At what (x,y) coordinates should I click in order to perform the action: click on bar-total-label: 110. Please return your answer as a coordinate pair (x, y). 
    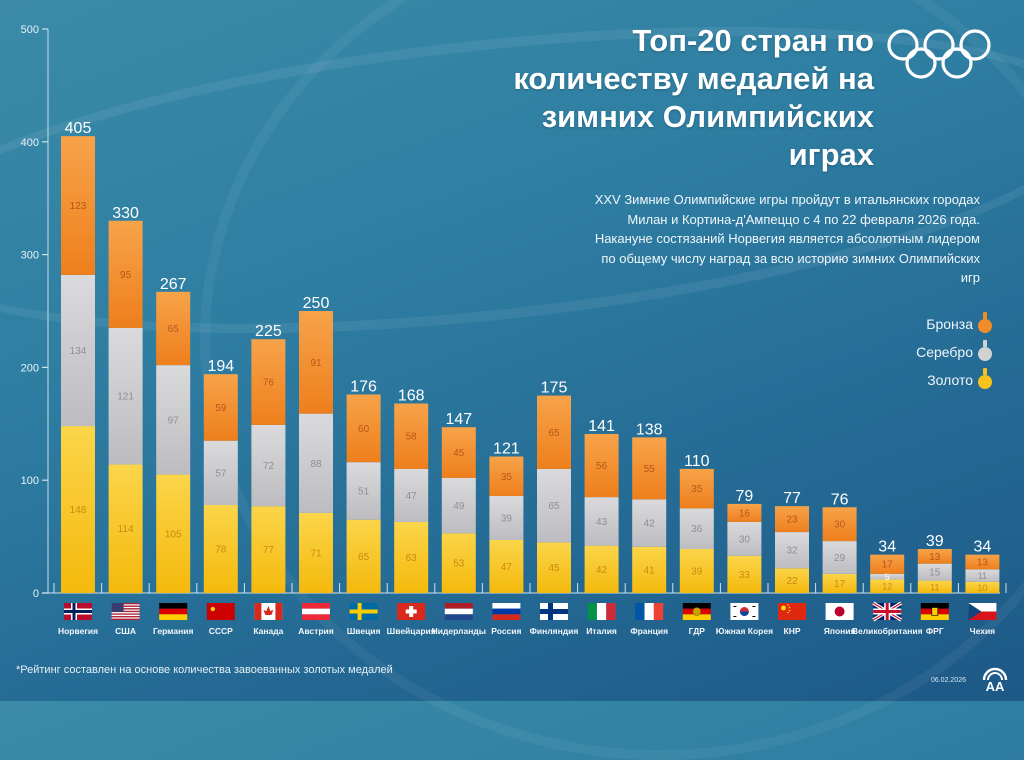
    Looking at the image, I should click on (697, 461).